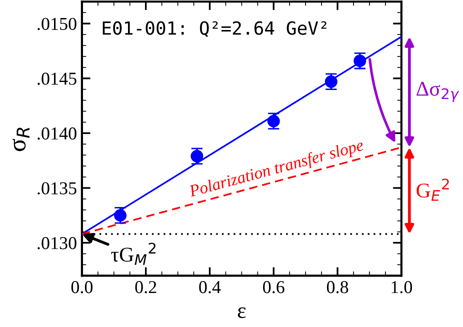  I want to click on x-axis-title: ε, so click(242, 312).